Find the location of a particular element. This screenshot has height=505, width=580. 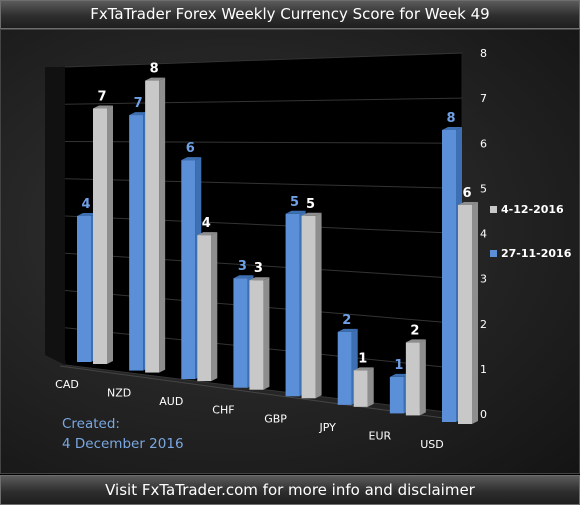

y-tick-label: 8 is located at coordinates (483, 53).